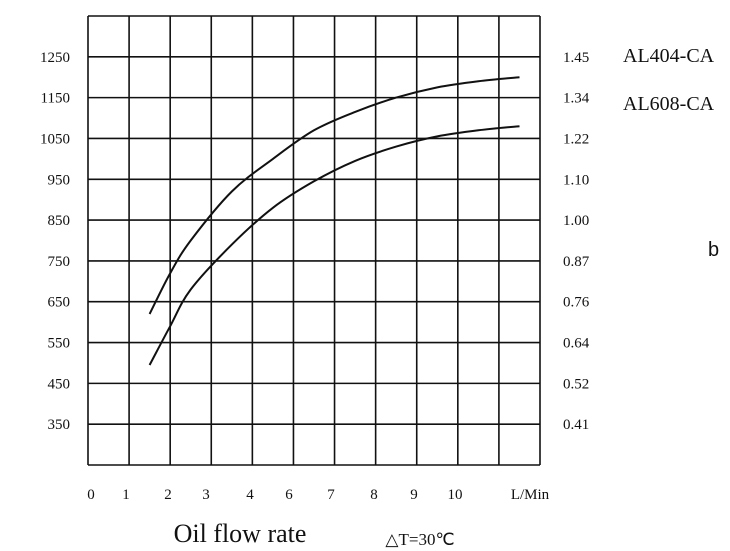  Describe the element at coordinates (576, 384) in the screenshot. I see `y-right-tick-label: 0.52` at that location.